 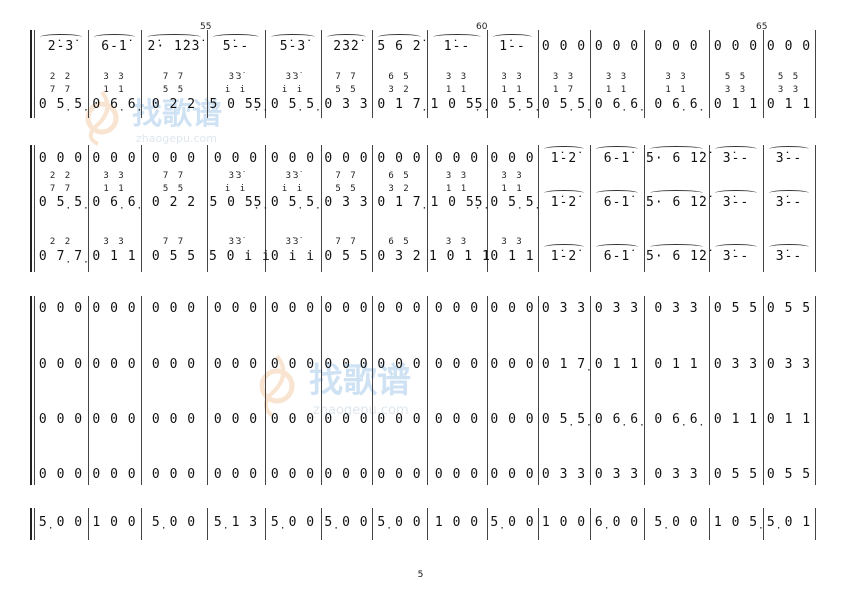 What do you see at coordinates (61, 256) in the screenshot?
I see `measure-notes: 0 7̣ 7̣` at bounding box center [61, 256].